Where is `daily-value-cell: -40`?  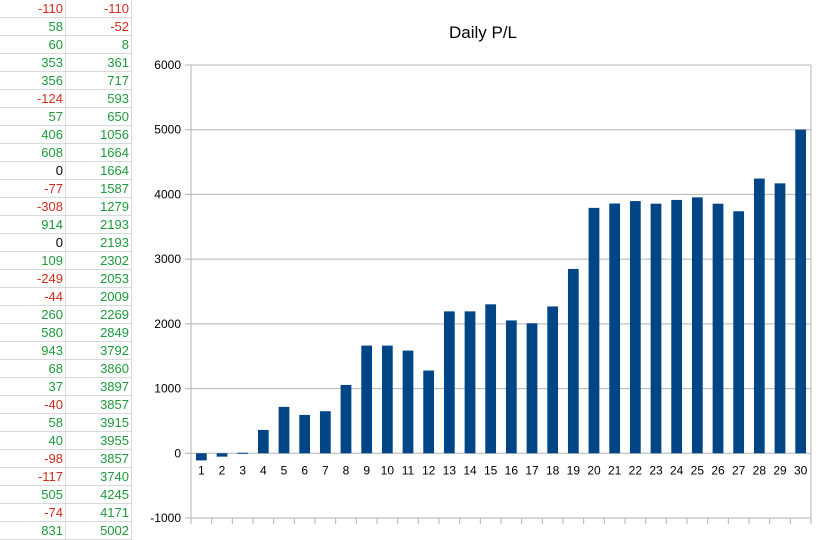 daily-value-cell: -40 is located at coordinates (33, 405).